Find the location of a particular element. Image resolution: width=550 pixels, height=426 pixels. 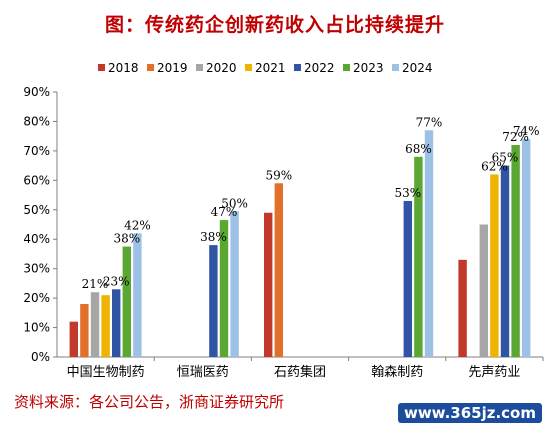

y-tick-label: 80% is located at coordinates (36, 121).